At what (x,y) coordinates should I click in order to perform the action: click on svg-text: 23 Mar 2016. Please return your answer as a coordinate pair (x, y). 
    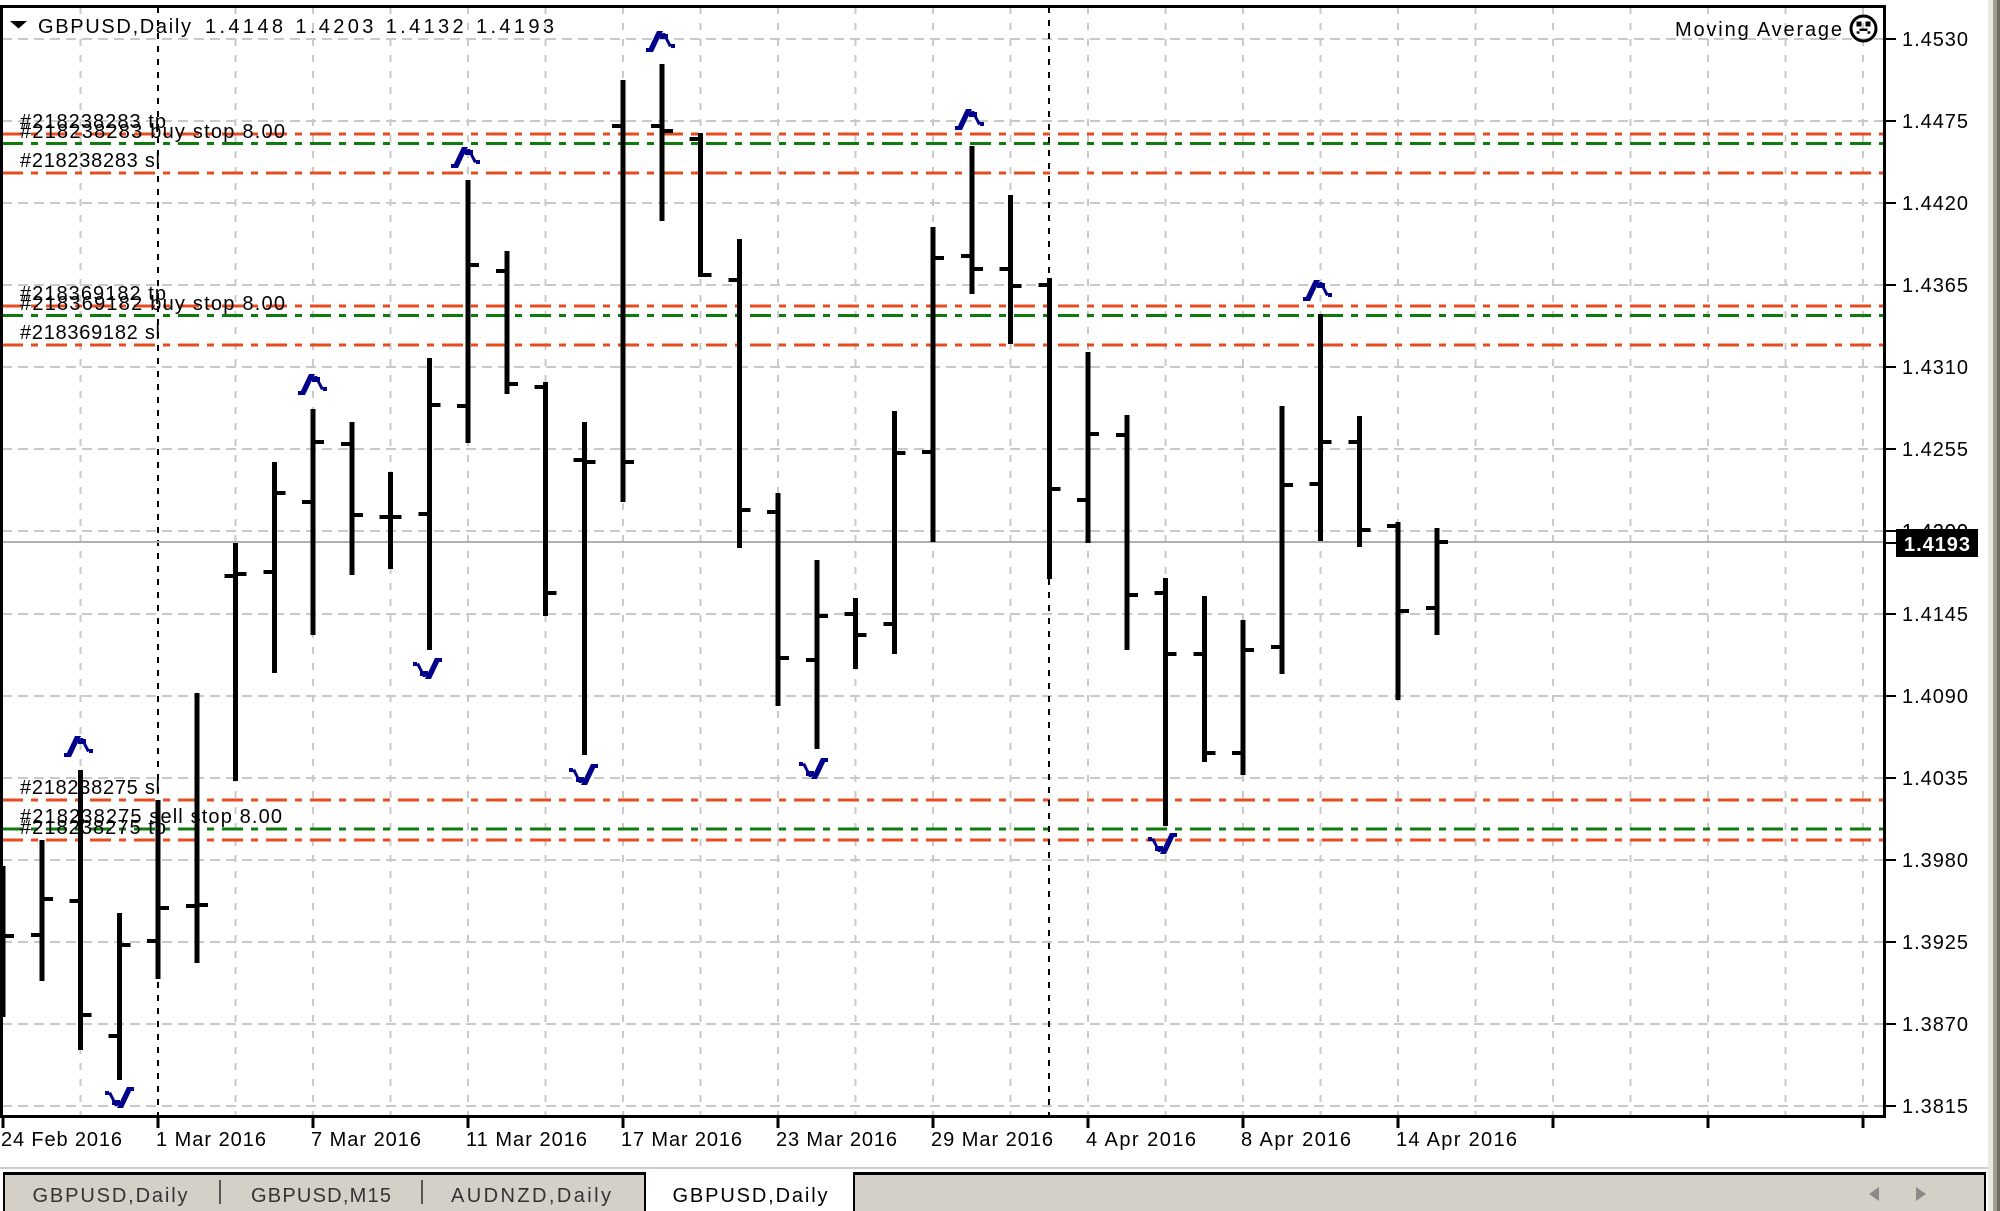
    Looking at the image, I should click on (836, 1140).